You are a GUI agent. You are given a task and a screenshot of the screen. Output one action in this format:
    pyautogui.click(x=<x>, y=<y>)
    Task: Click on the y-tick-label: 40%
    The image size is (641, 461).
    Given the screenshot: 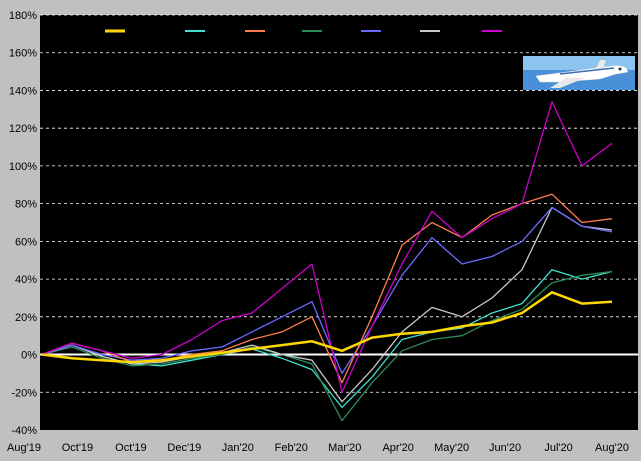 What is the action you would take?
    pyautogui.click(x=26, y=280)
    